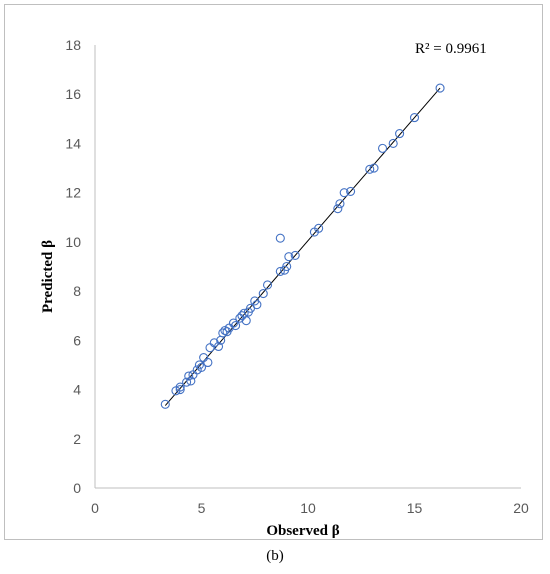 This screenshot has width=550, height=574. What do you see at coordinates (521, 508) in the screenshot?
I see `x-tick-label: 20` at bounding box center [521, 508].